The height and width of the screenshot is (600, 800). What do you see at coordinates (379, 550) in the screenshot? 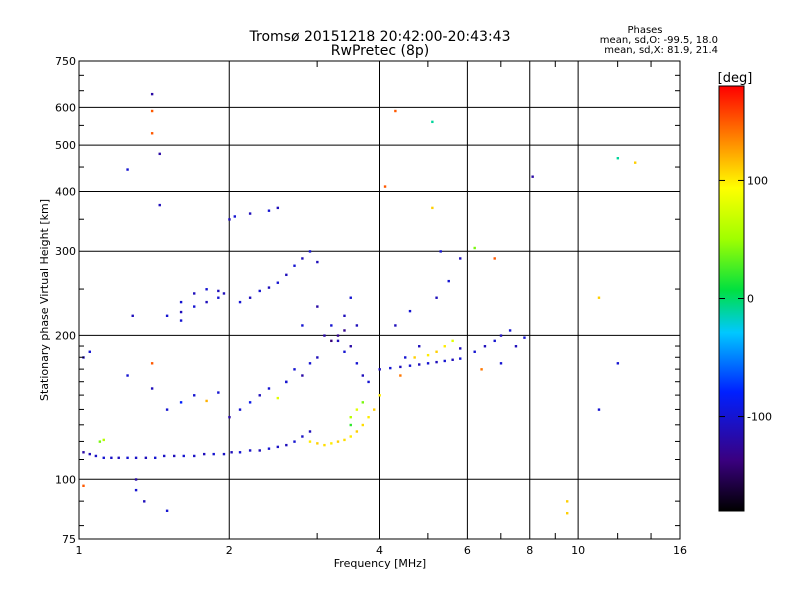
I see `x-tick-label: 4` at bounding box center [379, 550].